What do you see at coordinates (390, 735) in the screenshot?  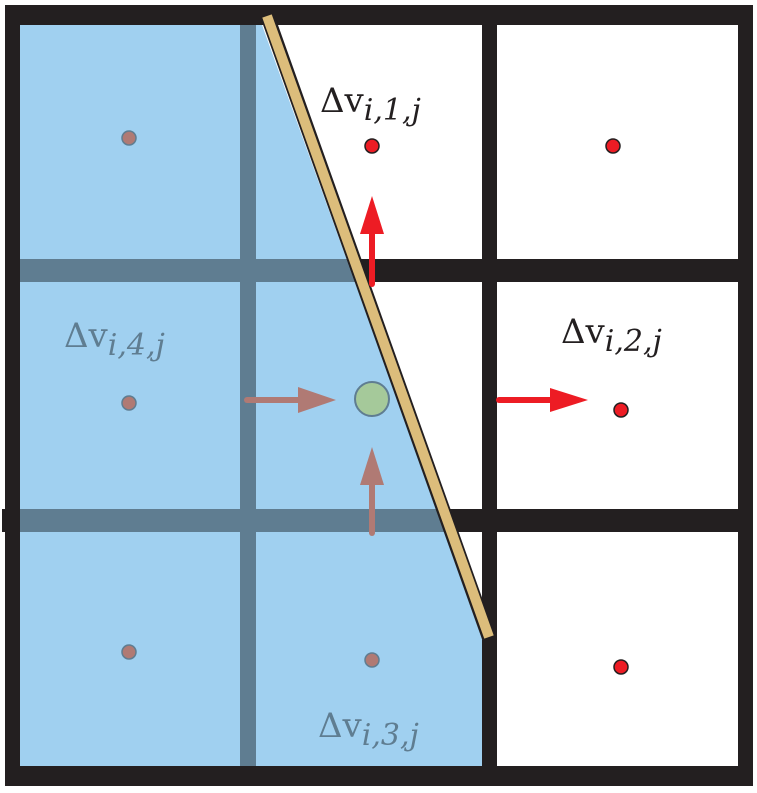 I see `label-subscript: i,3,j` at bounding box center [390, 735].